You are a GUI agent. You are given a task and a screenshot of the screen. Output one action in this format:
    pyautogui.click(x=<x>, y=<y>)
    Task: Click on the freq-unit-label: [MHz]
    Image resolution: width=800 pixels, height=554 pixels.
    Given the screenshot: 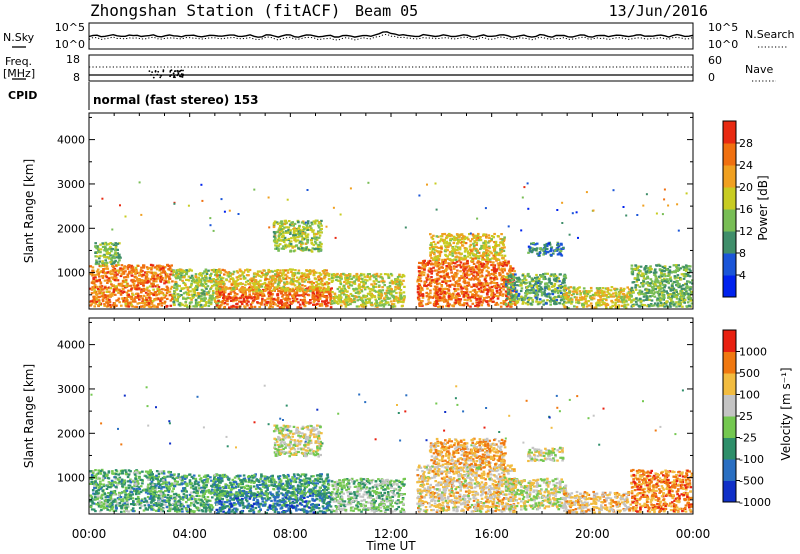 What is the action you would take?
    pyautogui.click(x=19, y=73)
    